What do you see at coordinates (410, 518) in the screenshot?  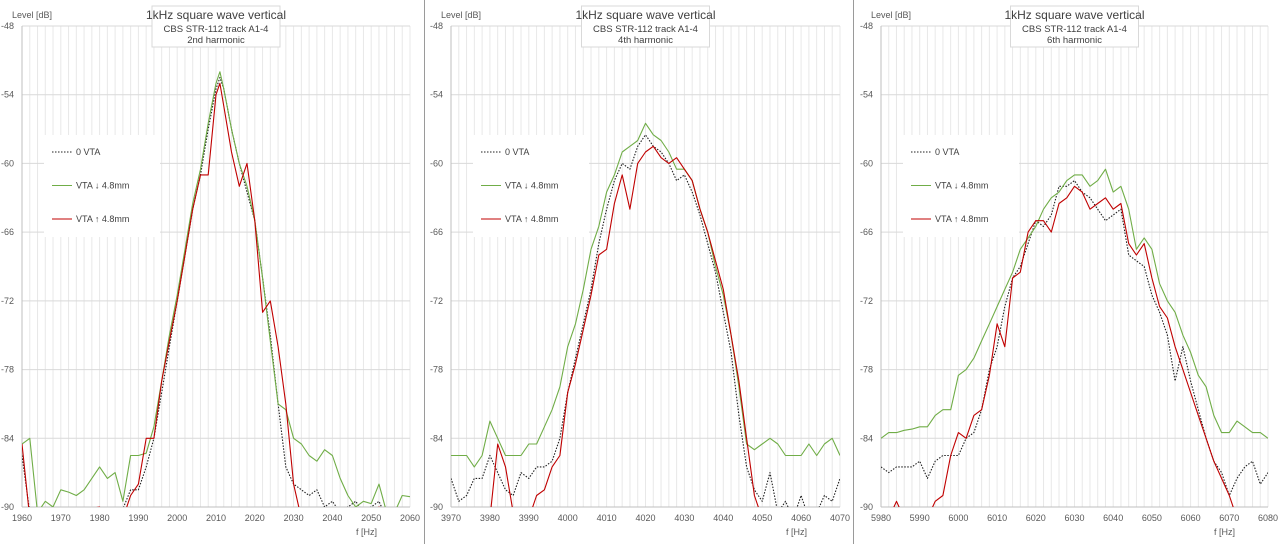 I see `x-tick-label: 2060` at bounding box center [410, 518].